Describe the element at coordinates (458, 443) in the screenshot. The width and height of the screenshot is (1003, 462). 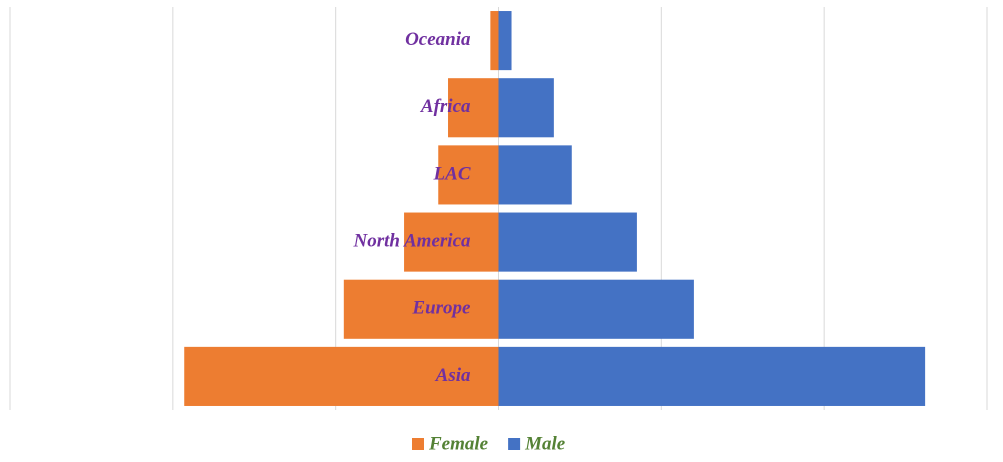
I see `legend-label: Female` at that location.